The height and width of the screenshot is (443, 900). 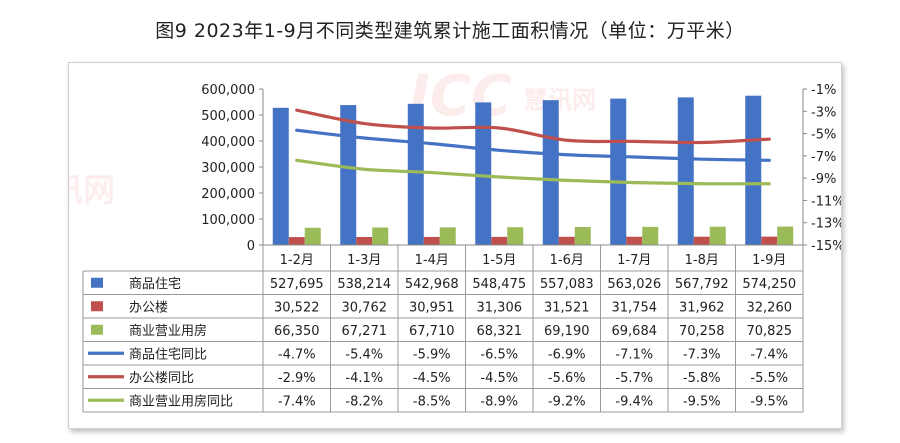 I want to click on right-axis-tick-label: -11%, so click(x=826, y=201).